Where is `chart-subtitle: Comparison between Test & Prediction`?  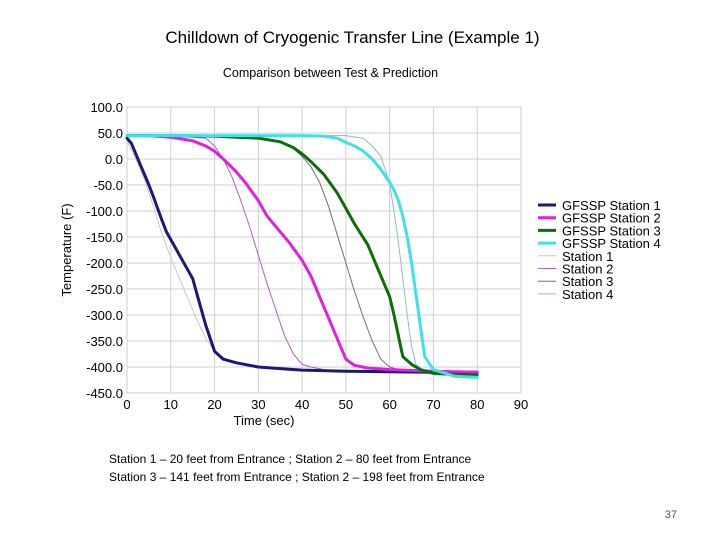 chart-subtitle: Comparison between Test & Prediction is located at coordinates (330, 73).